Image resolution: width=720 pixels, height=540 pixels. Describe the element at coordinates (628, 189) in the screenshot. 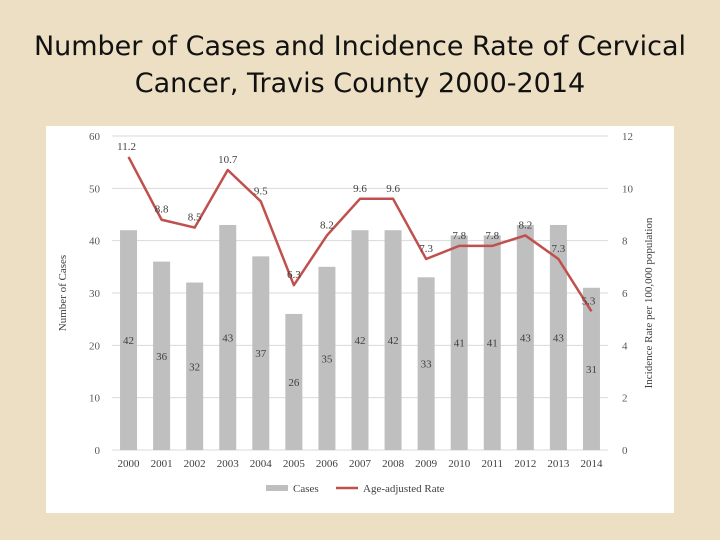

I see `y-right-tick-label: 10` at that location.